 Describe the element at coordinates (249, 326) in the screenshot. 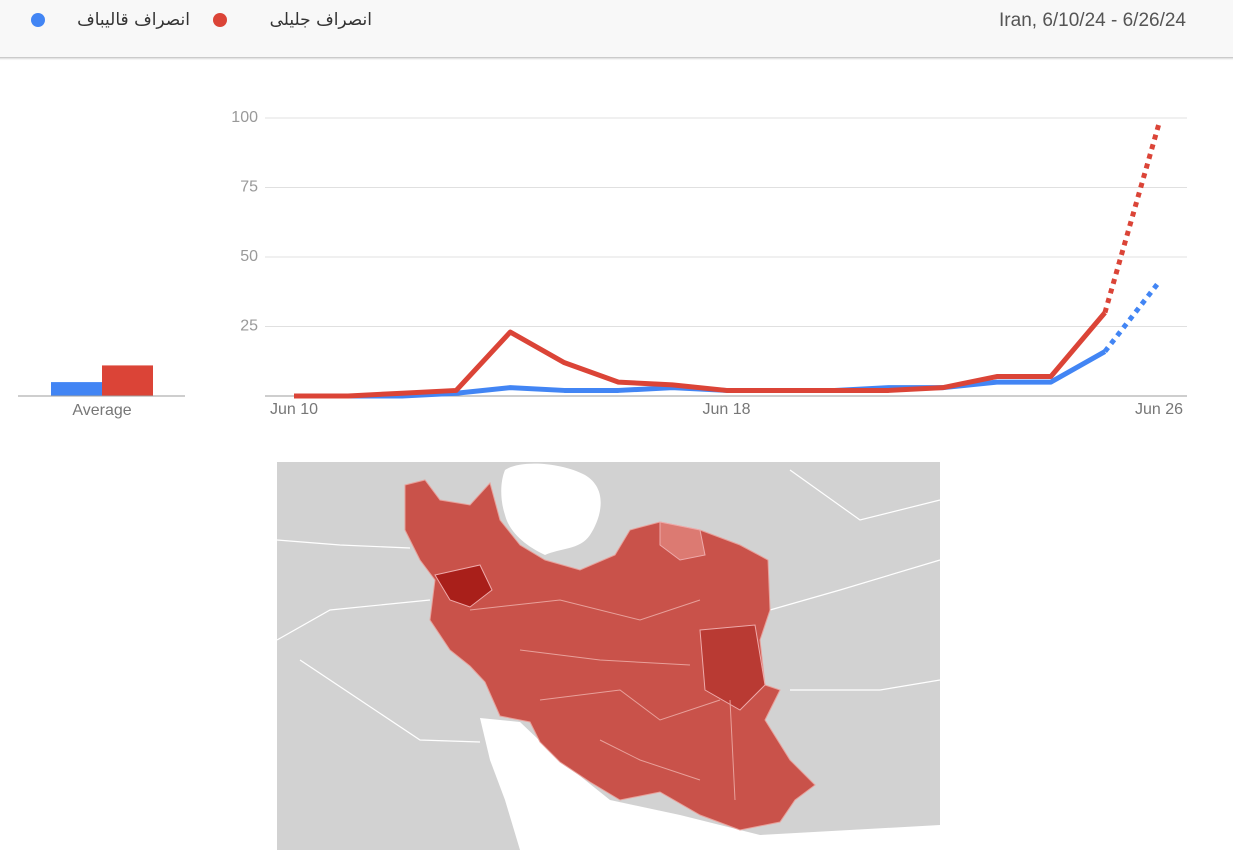

I see `y-tick-label: 25` at that location.